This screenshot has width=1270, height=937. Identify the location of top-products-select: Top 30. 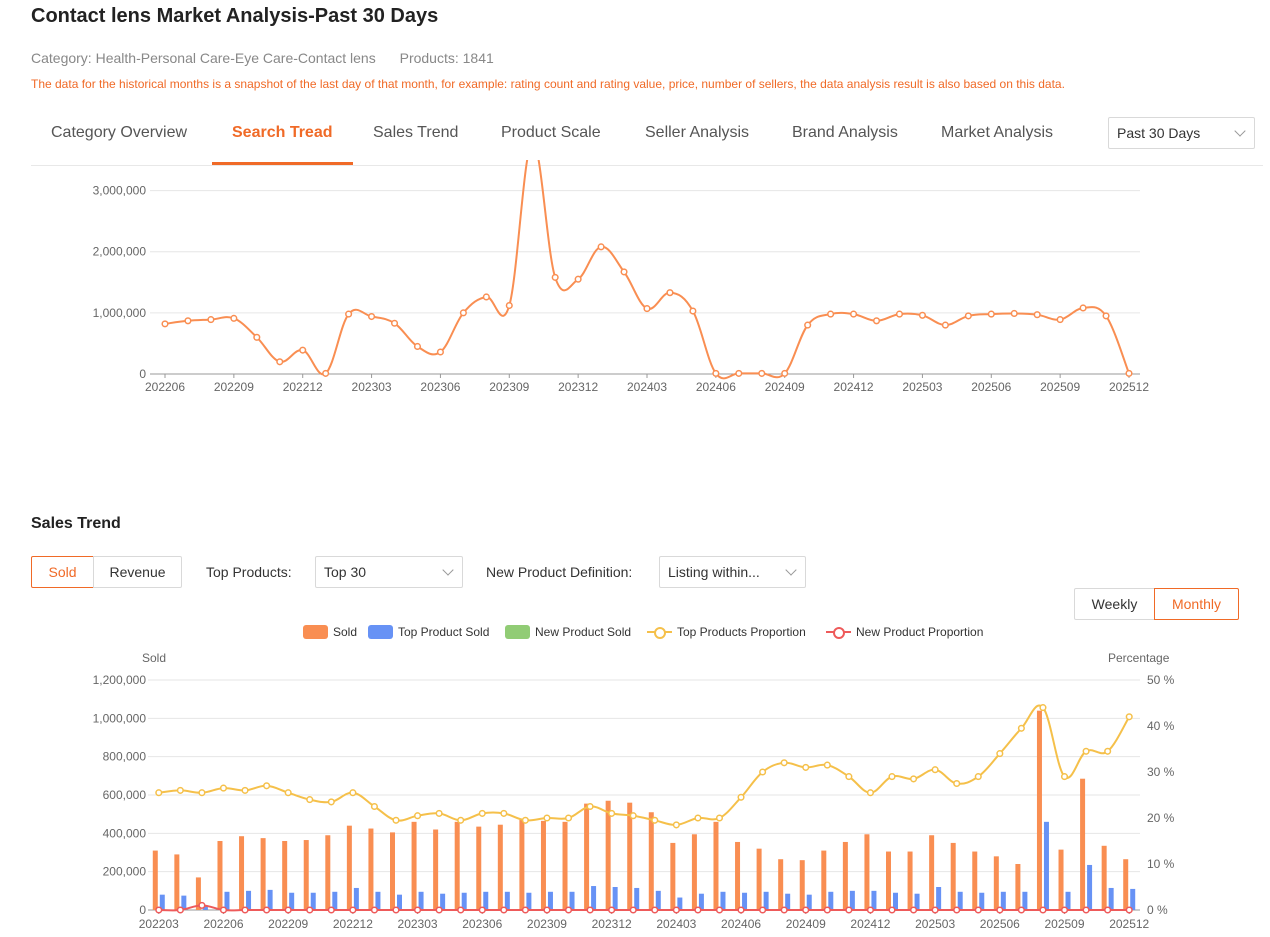
(389, 572).